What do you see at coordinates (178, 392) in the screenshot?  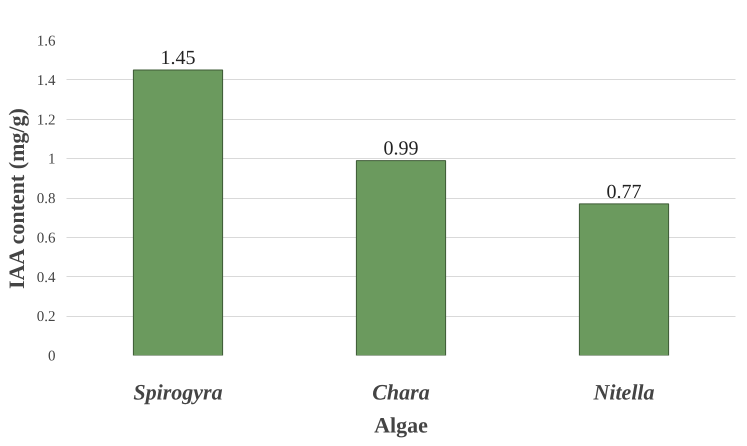 I see `x-tick-label: Spirogyra` at bounding box center [178, 392].